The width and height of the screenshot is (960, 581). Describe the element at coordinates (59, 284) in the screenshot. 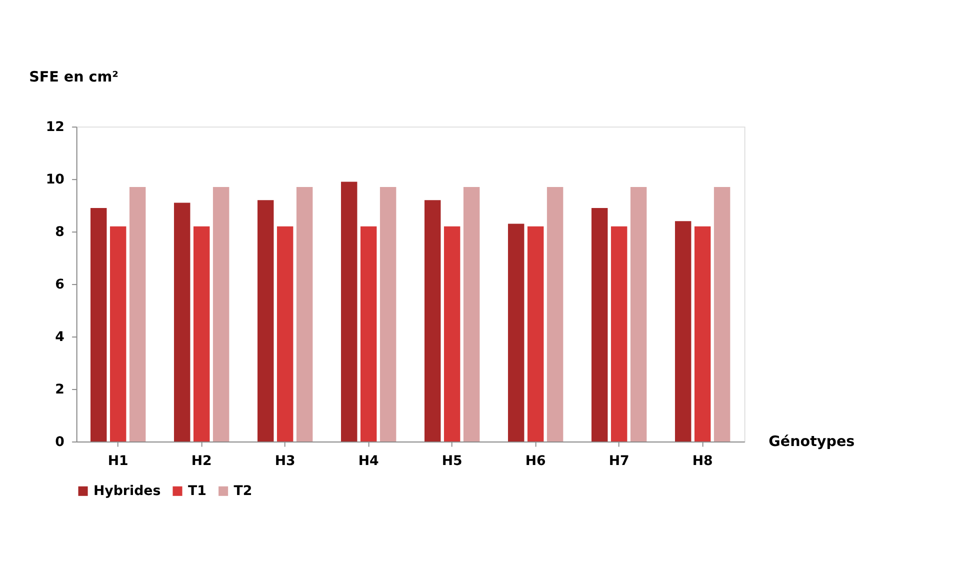

I see `y-tick-label: 6` at that location.